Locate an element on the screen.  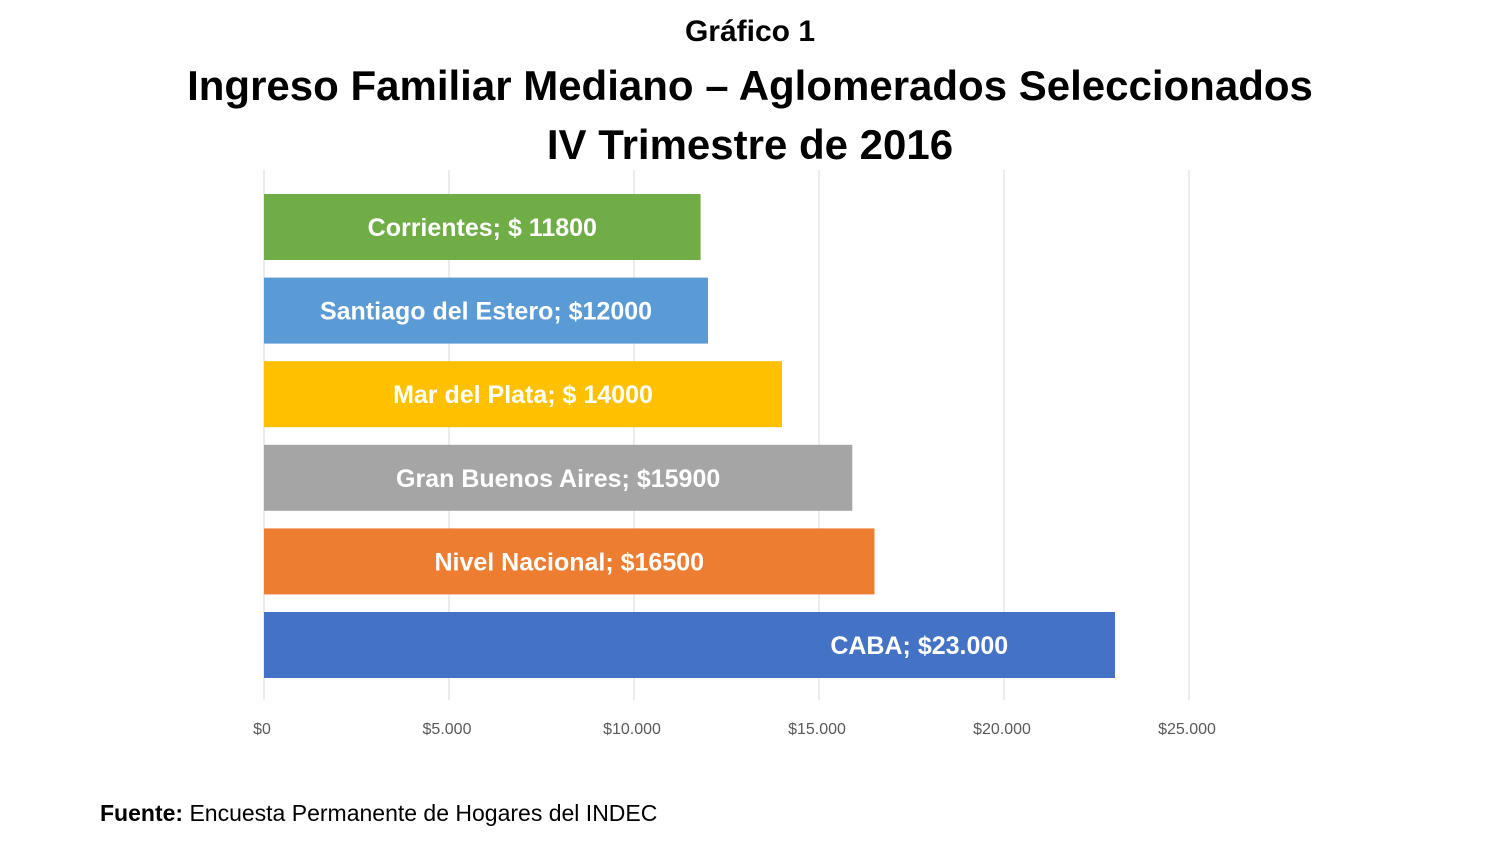
bar-data-label: Santiago del Estero; $12000 is located at coordinates (486, 312).